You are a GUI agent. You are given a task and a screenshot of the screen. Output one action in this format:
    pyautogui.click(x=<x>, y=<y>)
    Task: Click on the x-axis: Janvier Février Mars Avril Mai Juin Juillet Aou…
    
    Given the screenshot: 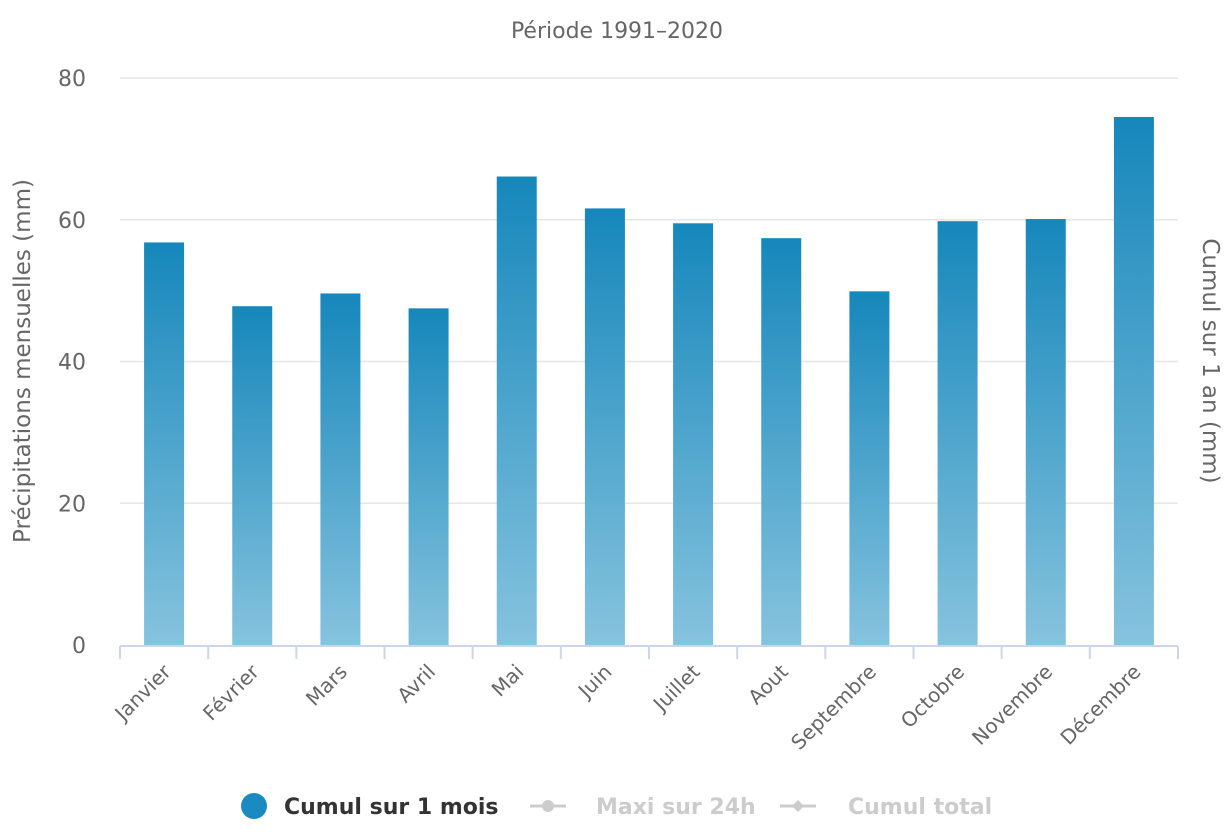 What is the action you would take?
    pyautogui.click(x=644, y=700)
    